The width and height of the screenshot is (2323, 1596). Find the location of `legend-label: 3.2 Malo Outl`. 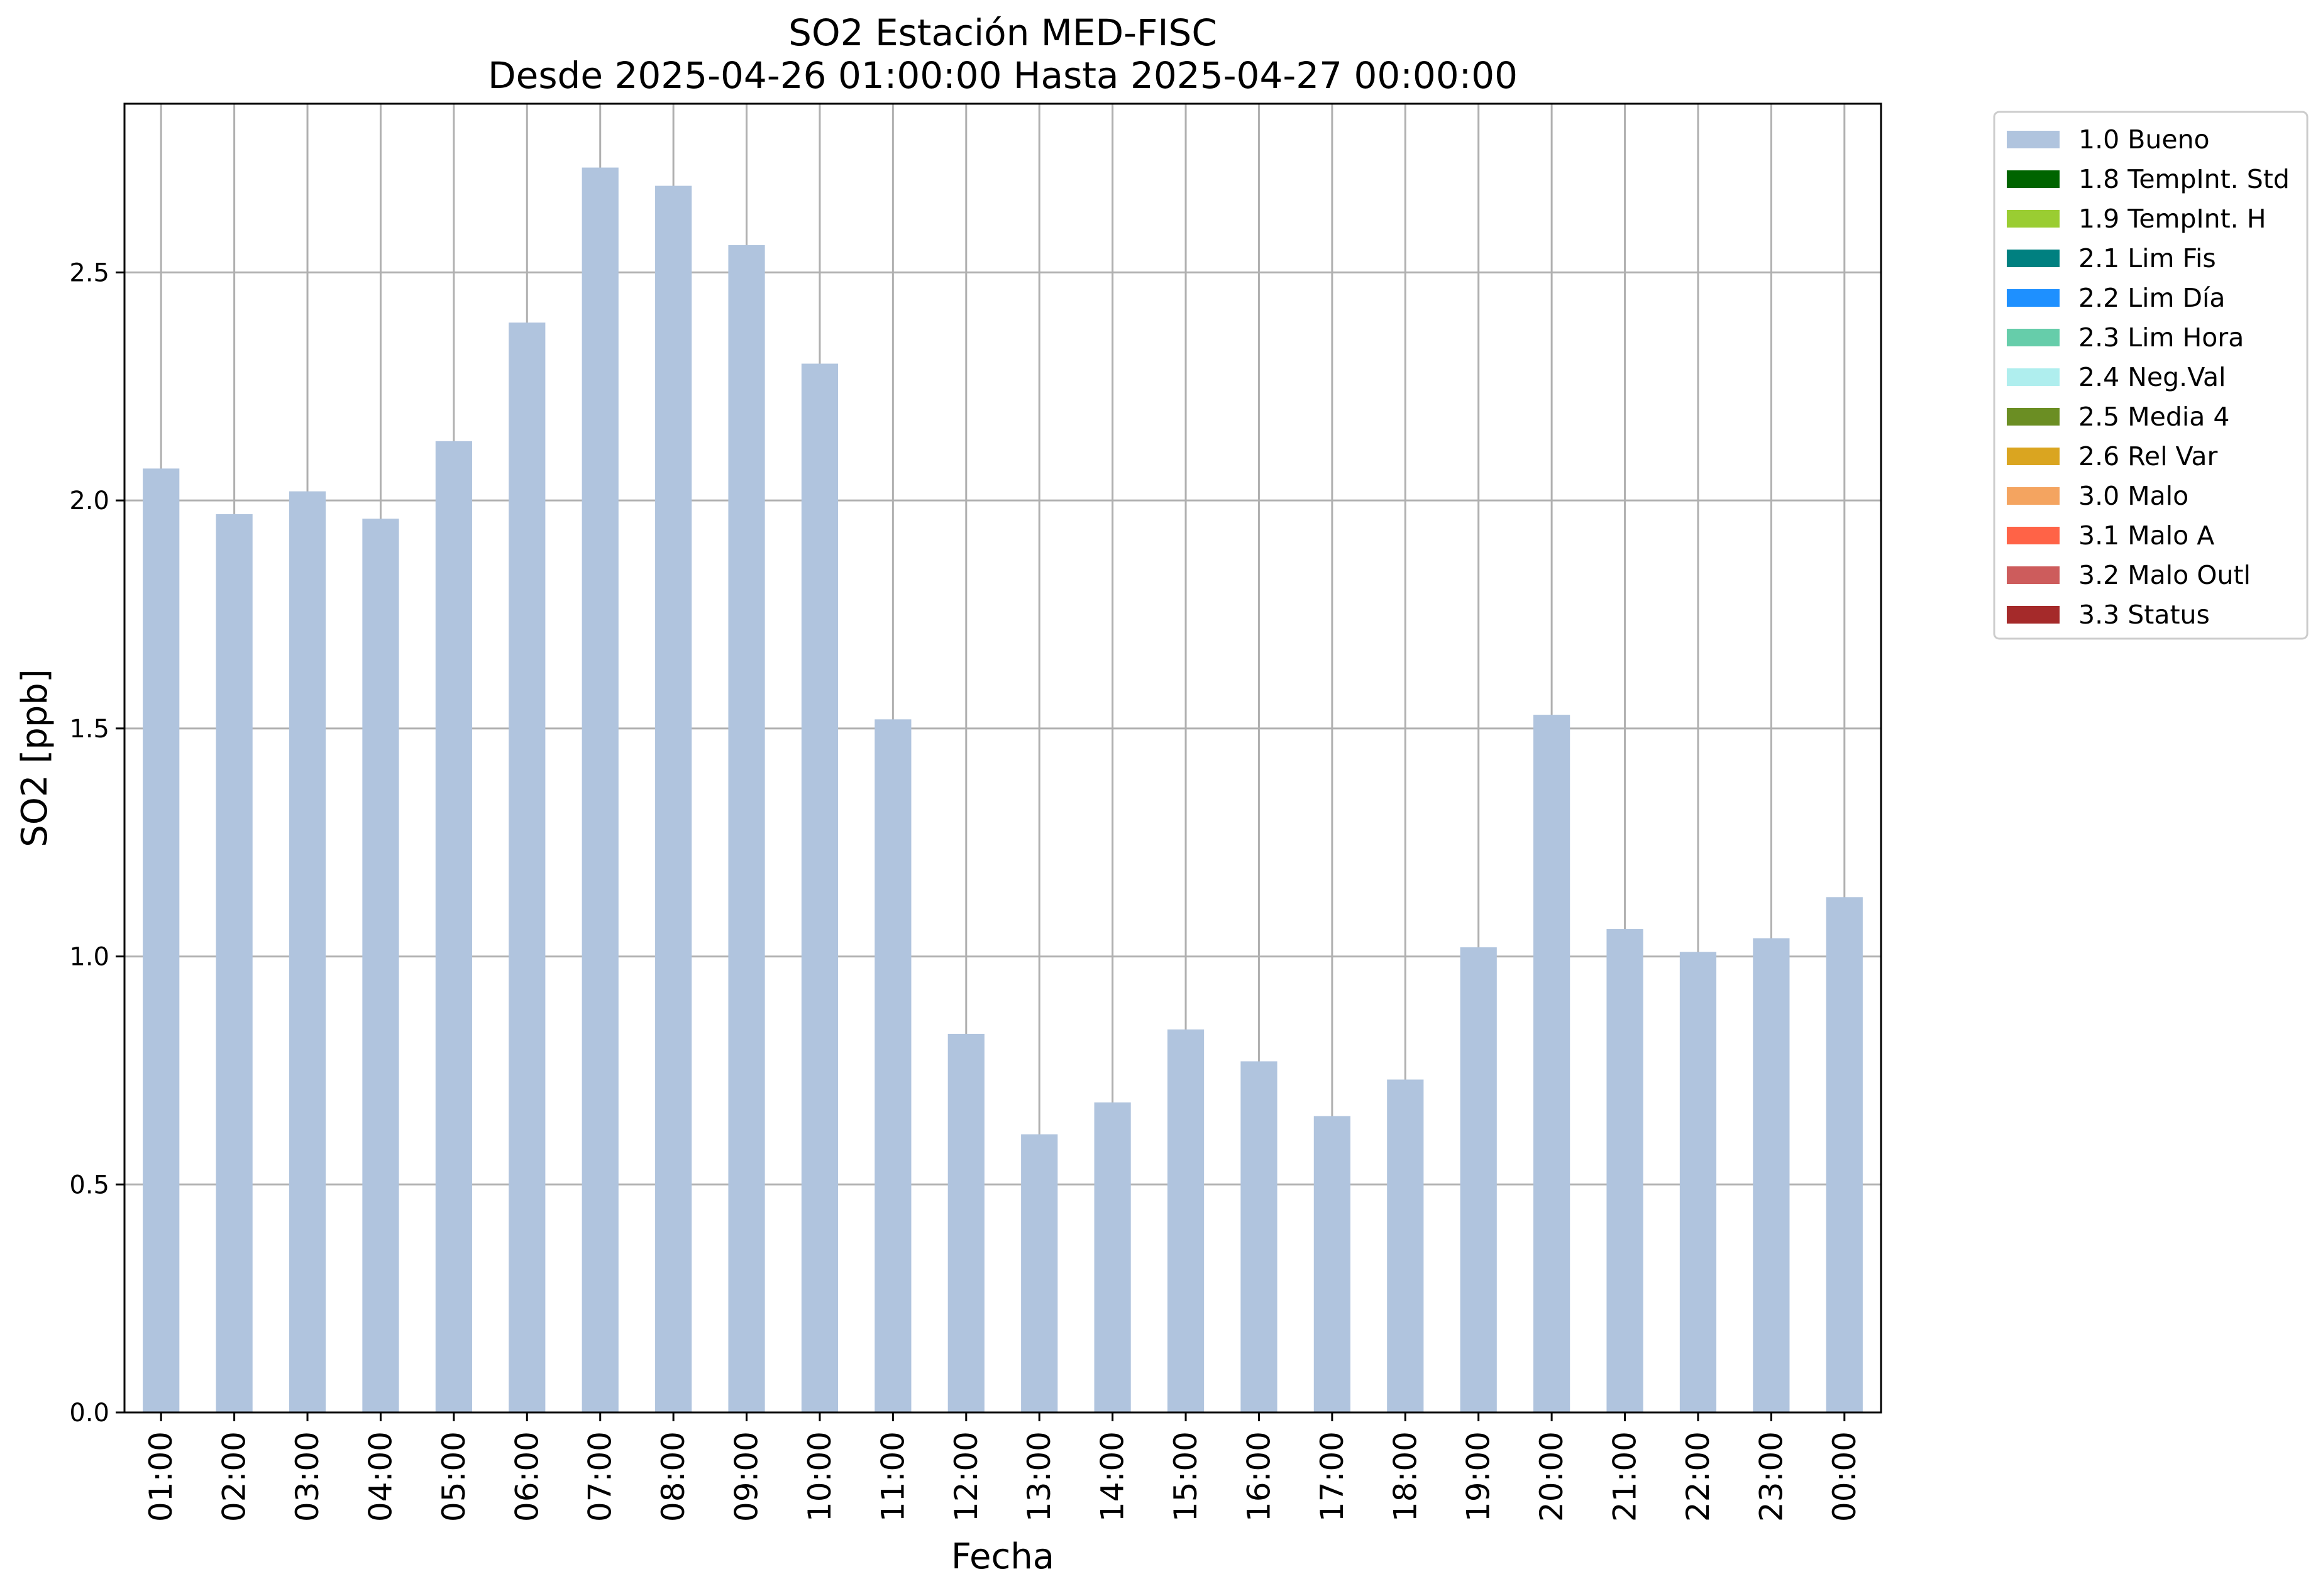

legend-label: 3.2 Malo Outl is located at coordinates (2164, 575).